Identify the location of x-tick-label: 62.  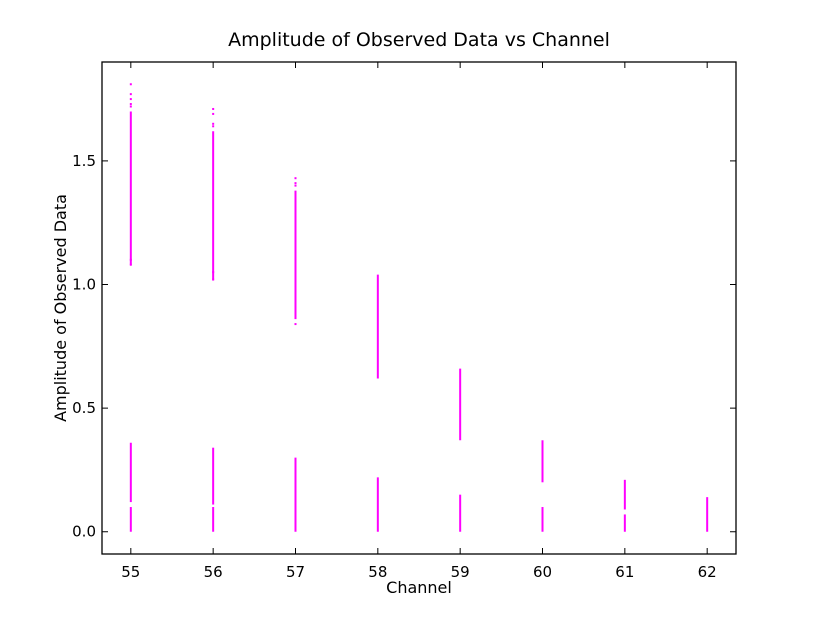
(707, 572).